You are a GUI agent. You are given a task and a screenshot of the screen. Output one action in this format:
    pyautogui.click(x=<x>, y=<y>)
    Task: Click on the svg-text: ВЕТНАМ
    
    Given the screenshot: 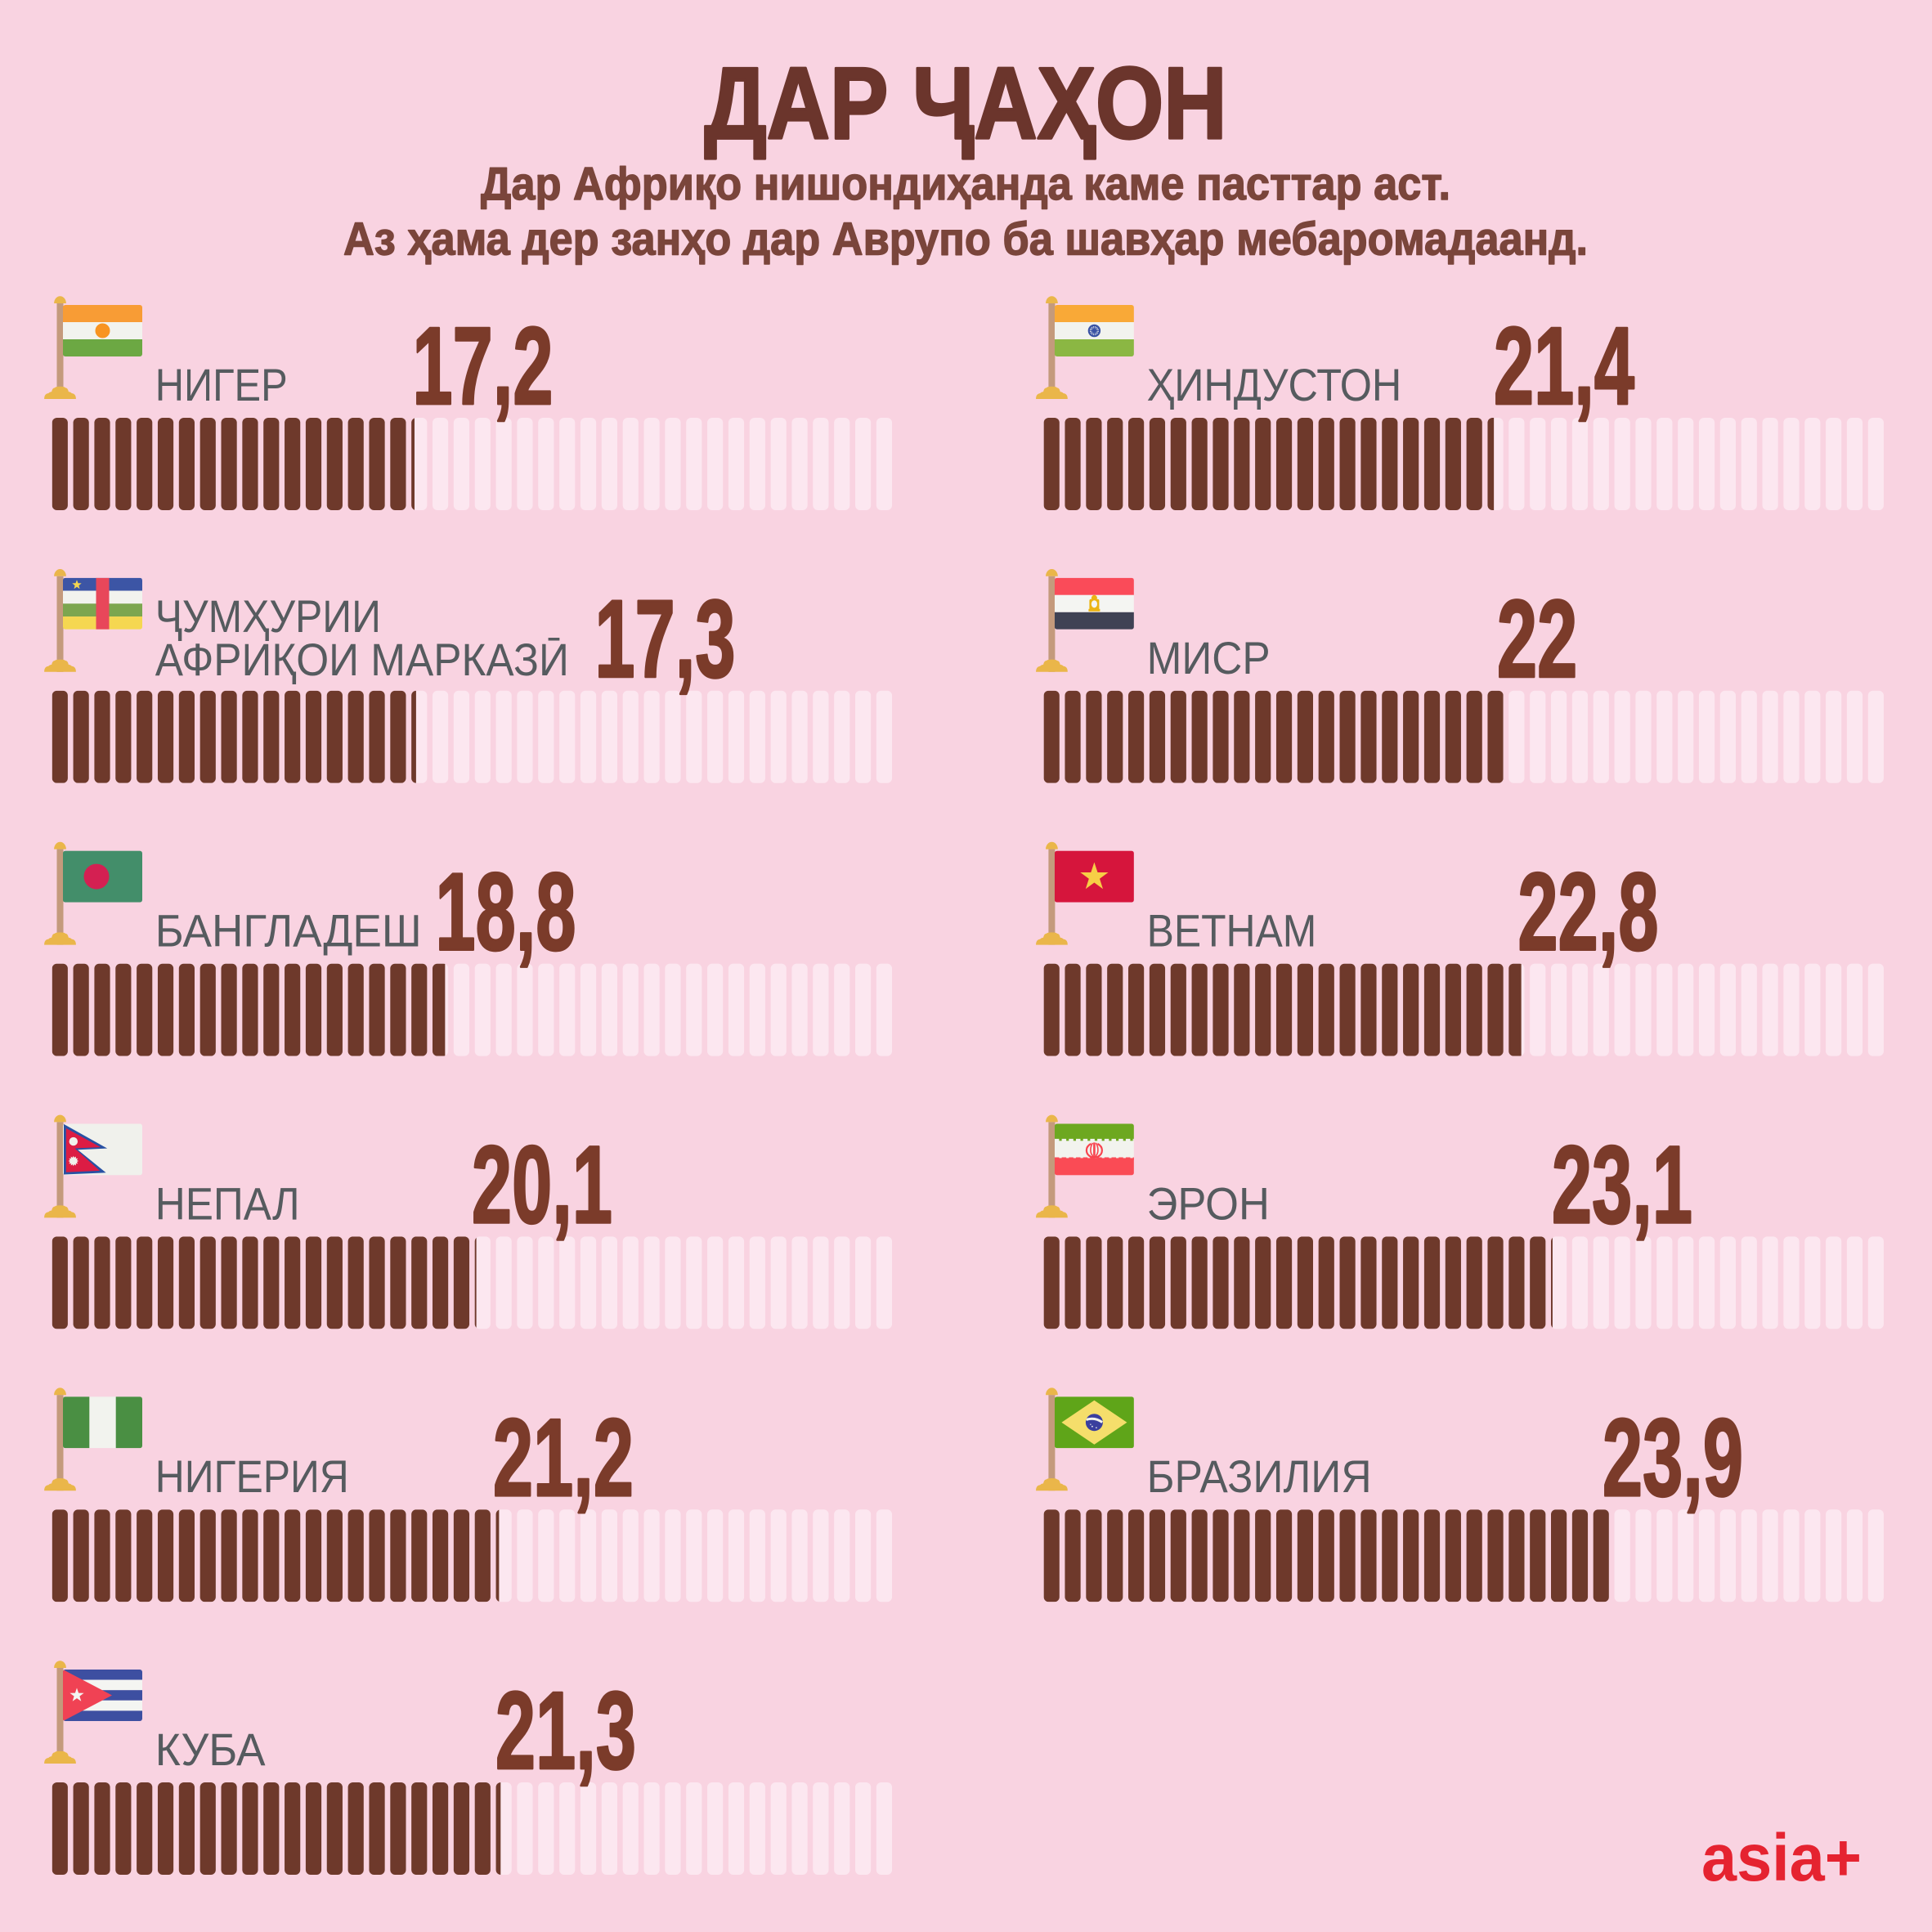 What is the action you would take?
    pyautogui.click(x=1232, y=931)
    